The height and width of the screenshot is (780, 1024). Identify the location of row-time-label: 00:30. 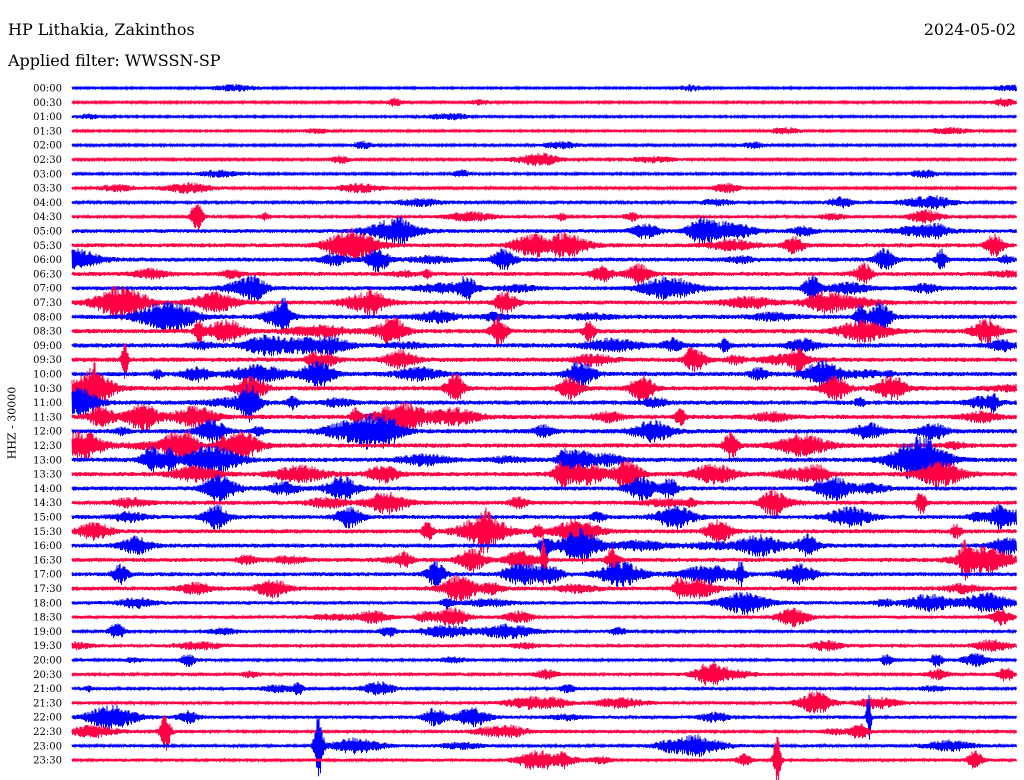
(47, 103).